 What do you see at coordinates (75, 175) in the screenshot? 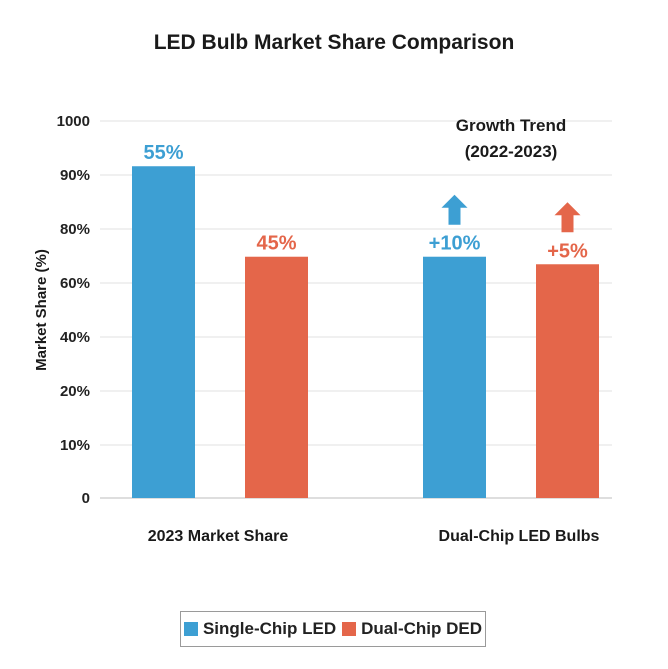
I see `y-tick-label: 90%` at bounding box center [75, 175].